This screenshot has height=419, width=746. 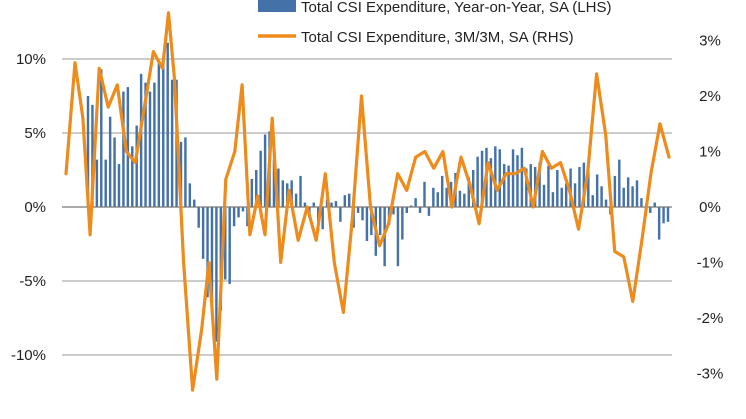 What do you see at coordinates (277, 6) in the screenshot?
I see `legend-bar-swatch` at bounding box center [277, 6].